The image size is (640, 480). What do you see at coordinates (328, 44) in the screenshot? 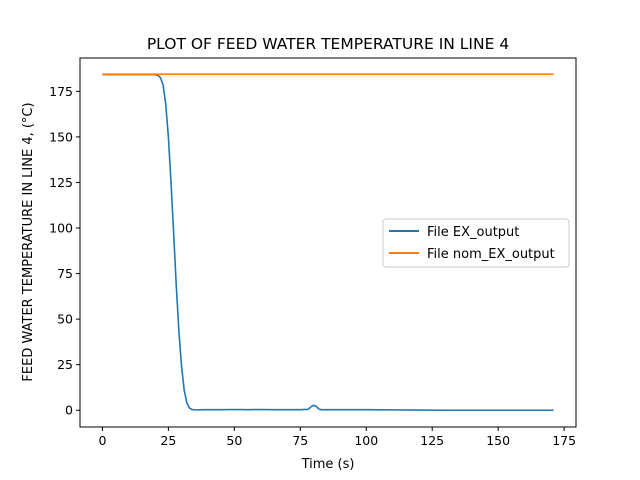
I see `chart-title: PLOT OF FEED WATER TEMPERATURE IN LINE 4` at bounding box center [328, 44].